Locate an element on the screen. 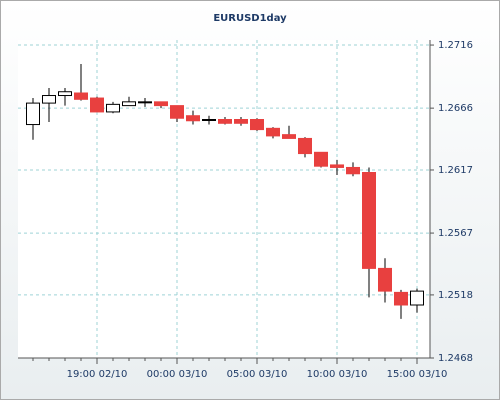  chart-title: EURUSD1day is located at coordinates (250, 18).